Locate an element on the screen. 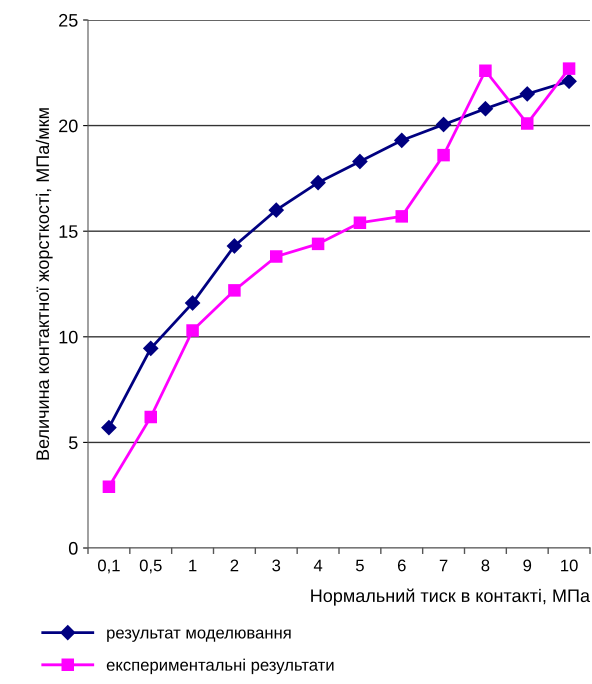 This screenshot has width=592, height=684. y-tick-label: 10 is located at coordinates (69, 337).